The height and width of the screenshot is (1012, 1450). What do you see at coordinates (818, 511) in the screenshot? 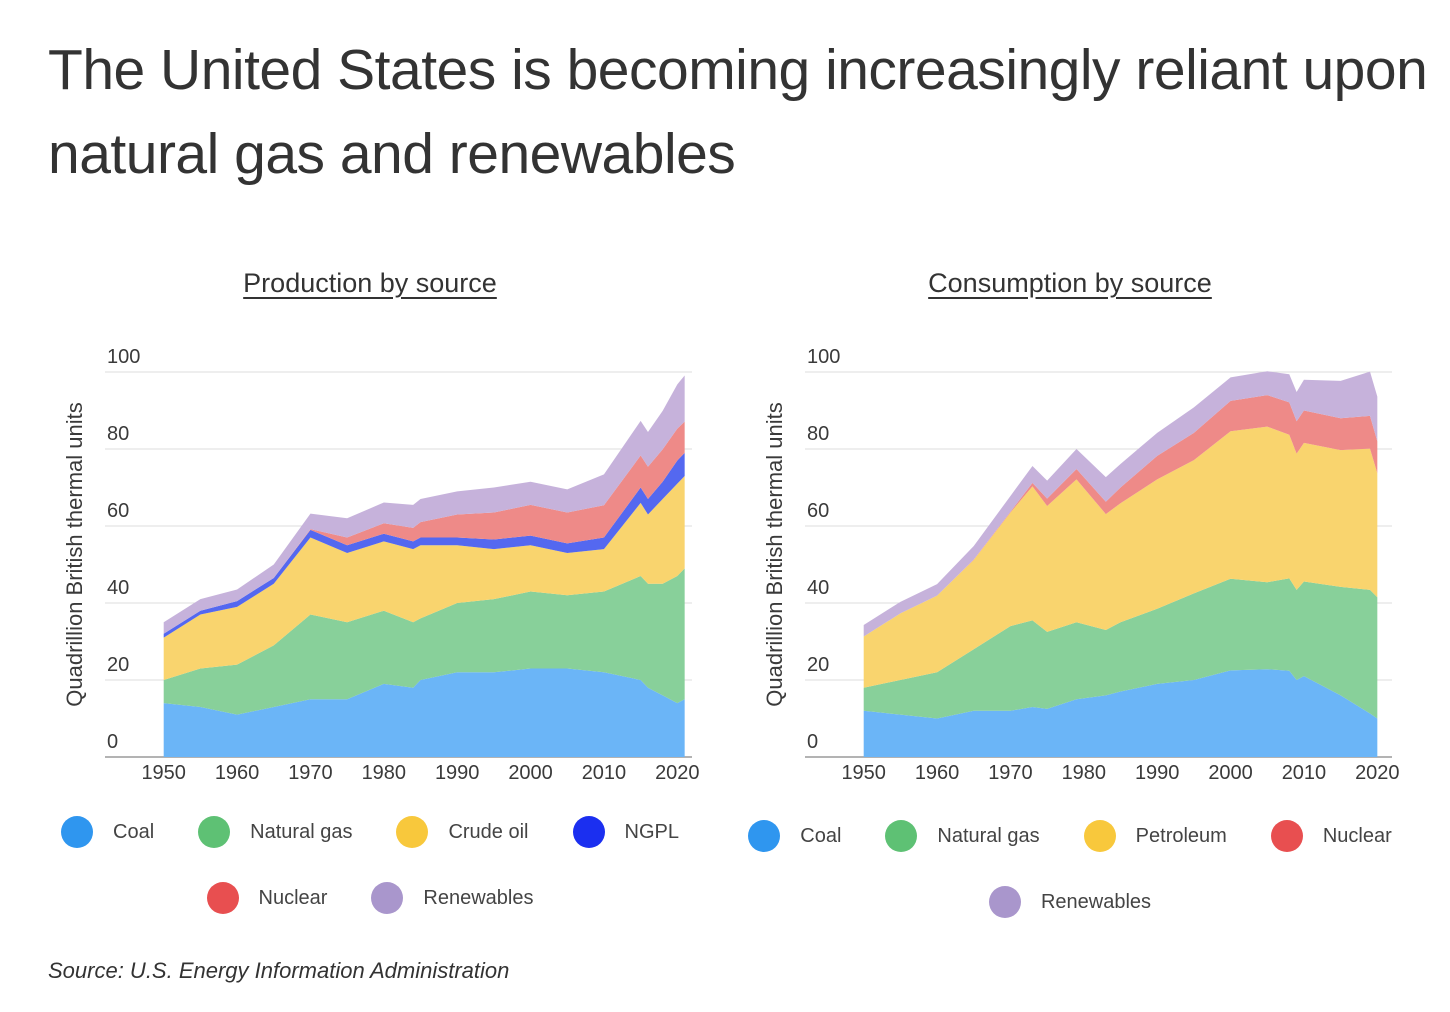
I see `consumption-ytick-60: 60` at bounding box center [818, 511].